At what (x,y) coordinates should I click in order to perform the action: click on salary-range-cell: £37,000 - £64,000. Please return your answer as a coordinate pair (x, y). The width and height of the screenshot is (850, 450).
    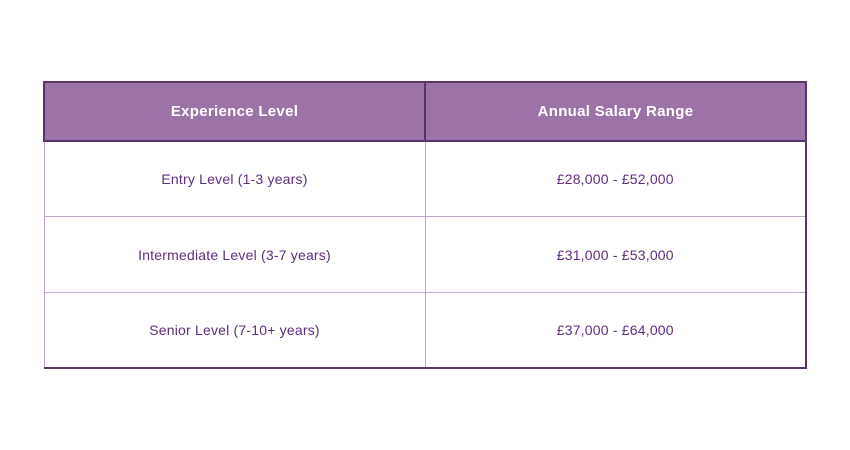
    Looking at the image, I should click on (615, 330).